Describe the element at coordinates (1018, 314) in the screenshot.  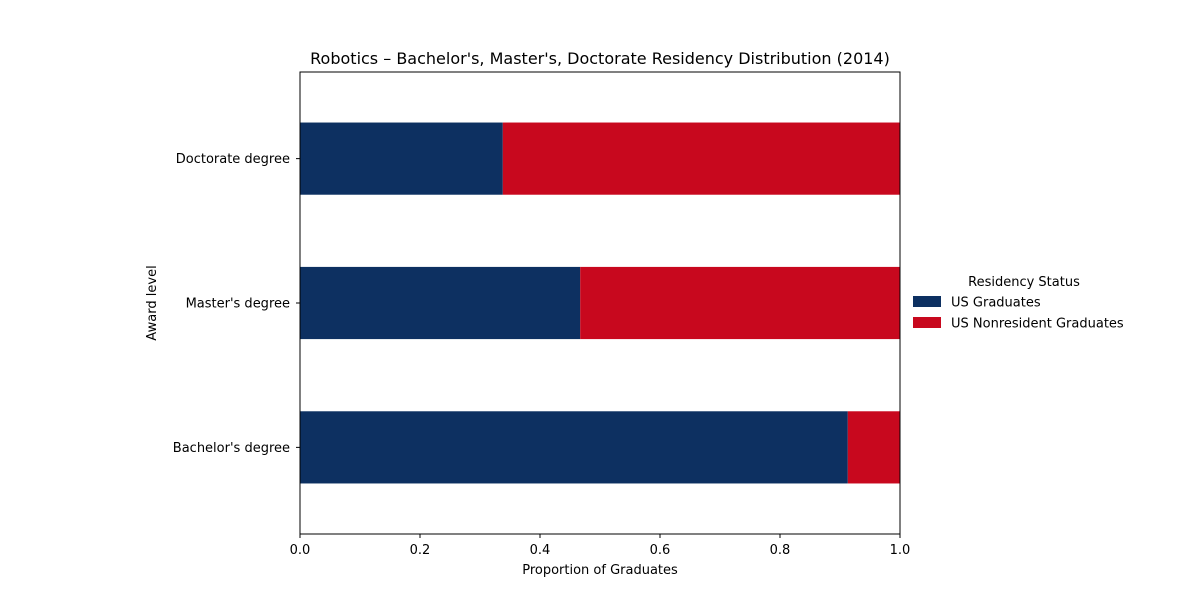
I see `legend-items: US Graduates US Nonresident Graduates` at that location.